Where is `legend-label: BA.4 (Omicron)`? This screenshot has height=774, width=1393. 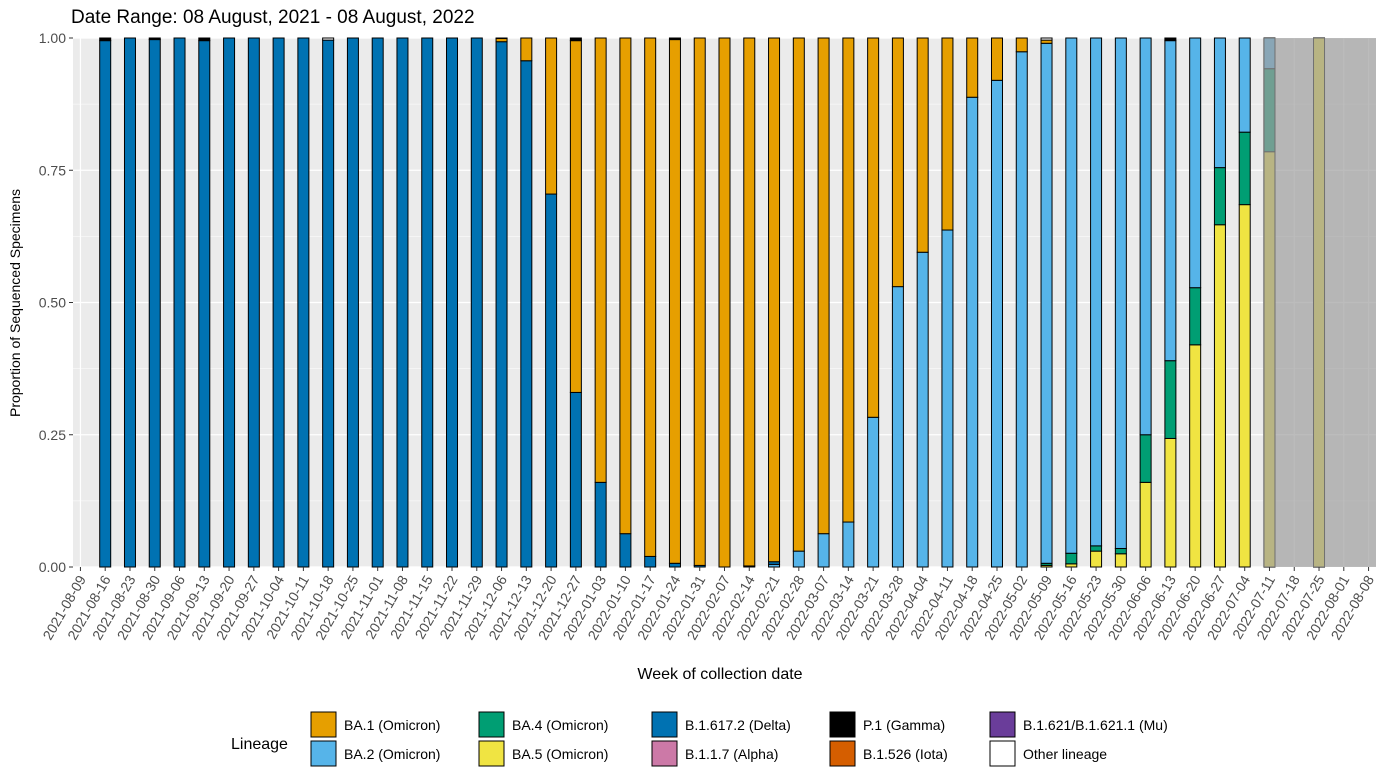 legend-label: BA.4 (Omicron) is located at coordinates (560, 725).